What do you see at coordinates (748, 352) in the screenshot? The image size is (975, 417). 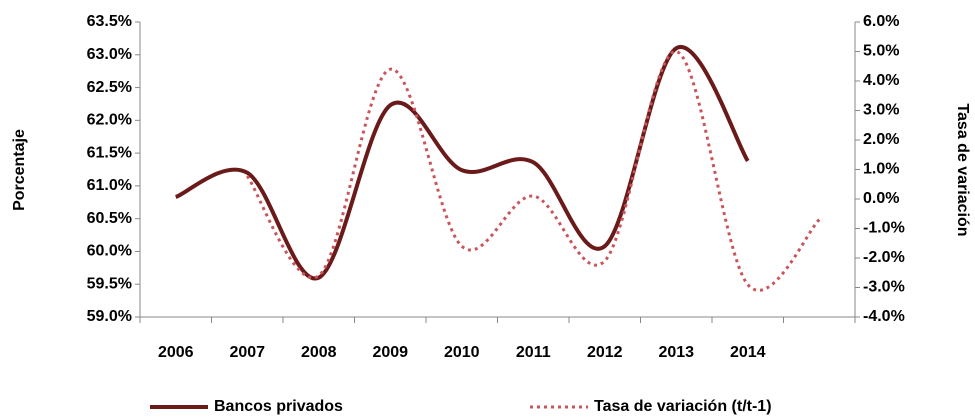 I see `x-tick-label: 2014` at bounding box center [748, 352].